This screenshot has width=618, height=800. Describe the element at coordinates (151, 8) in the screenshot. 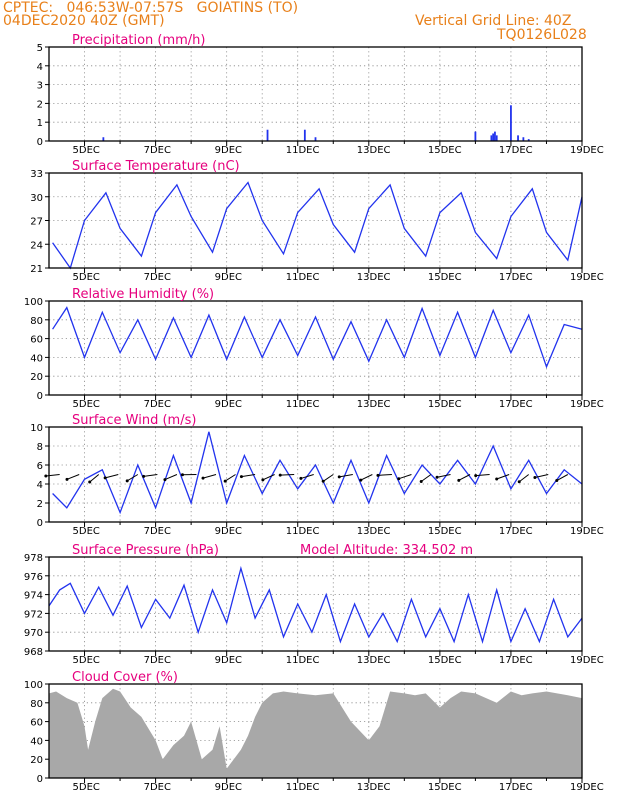

I see `header-location: CPTEC: 046:53W-07:57S GOIATINS (TO)` at that location.